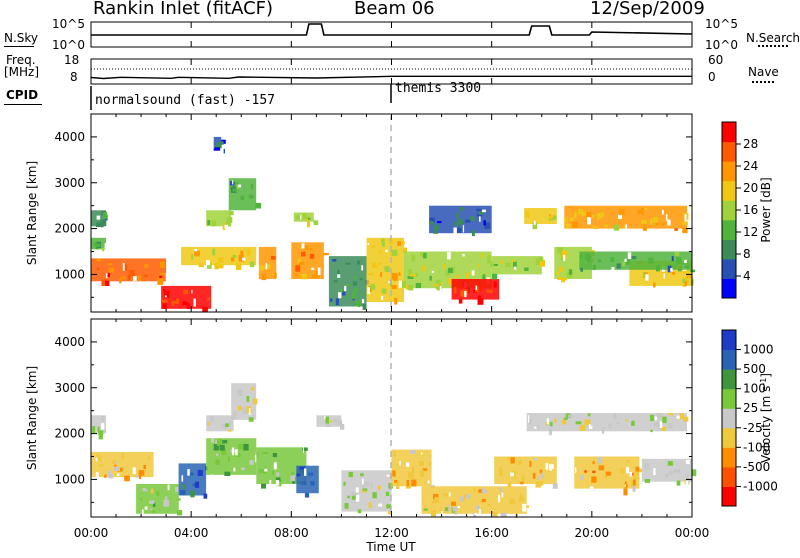  What do you see at coordinates (750, 210) in the screenshot?
I see `power-colorbar-tick-label: 16` at bounding box center [750, 210].